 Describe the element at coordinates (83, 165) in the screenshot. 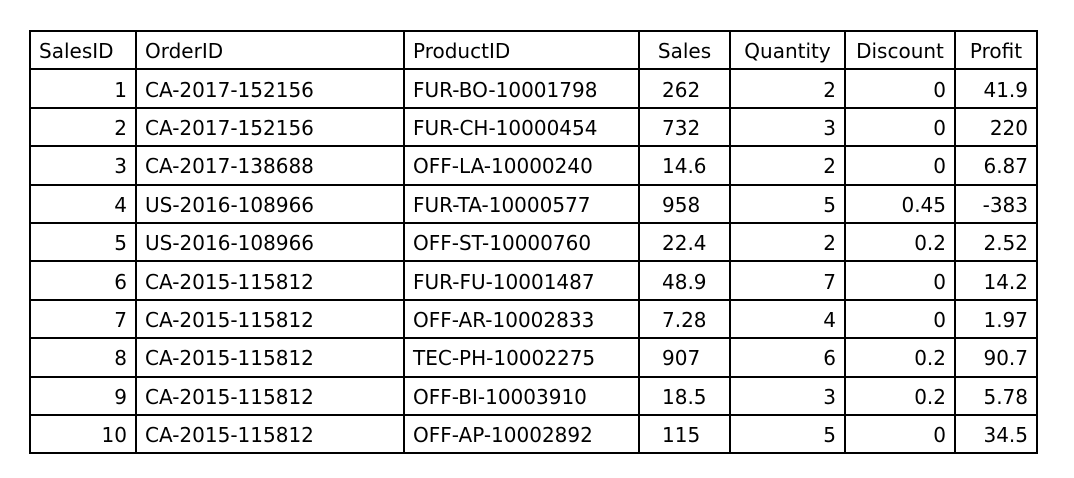

I see `cell-salesid: 3` at that location.